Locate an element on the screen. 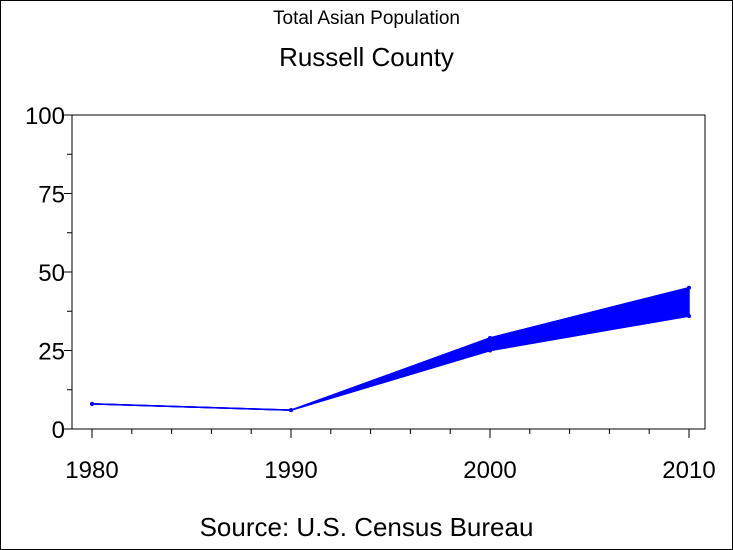 The height and width of the screenshot is (550, 733). y-tick-label: 0 is located at coordinates (58, 430).